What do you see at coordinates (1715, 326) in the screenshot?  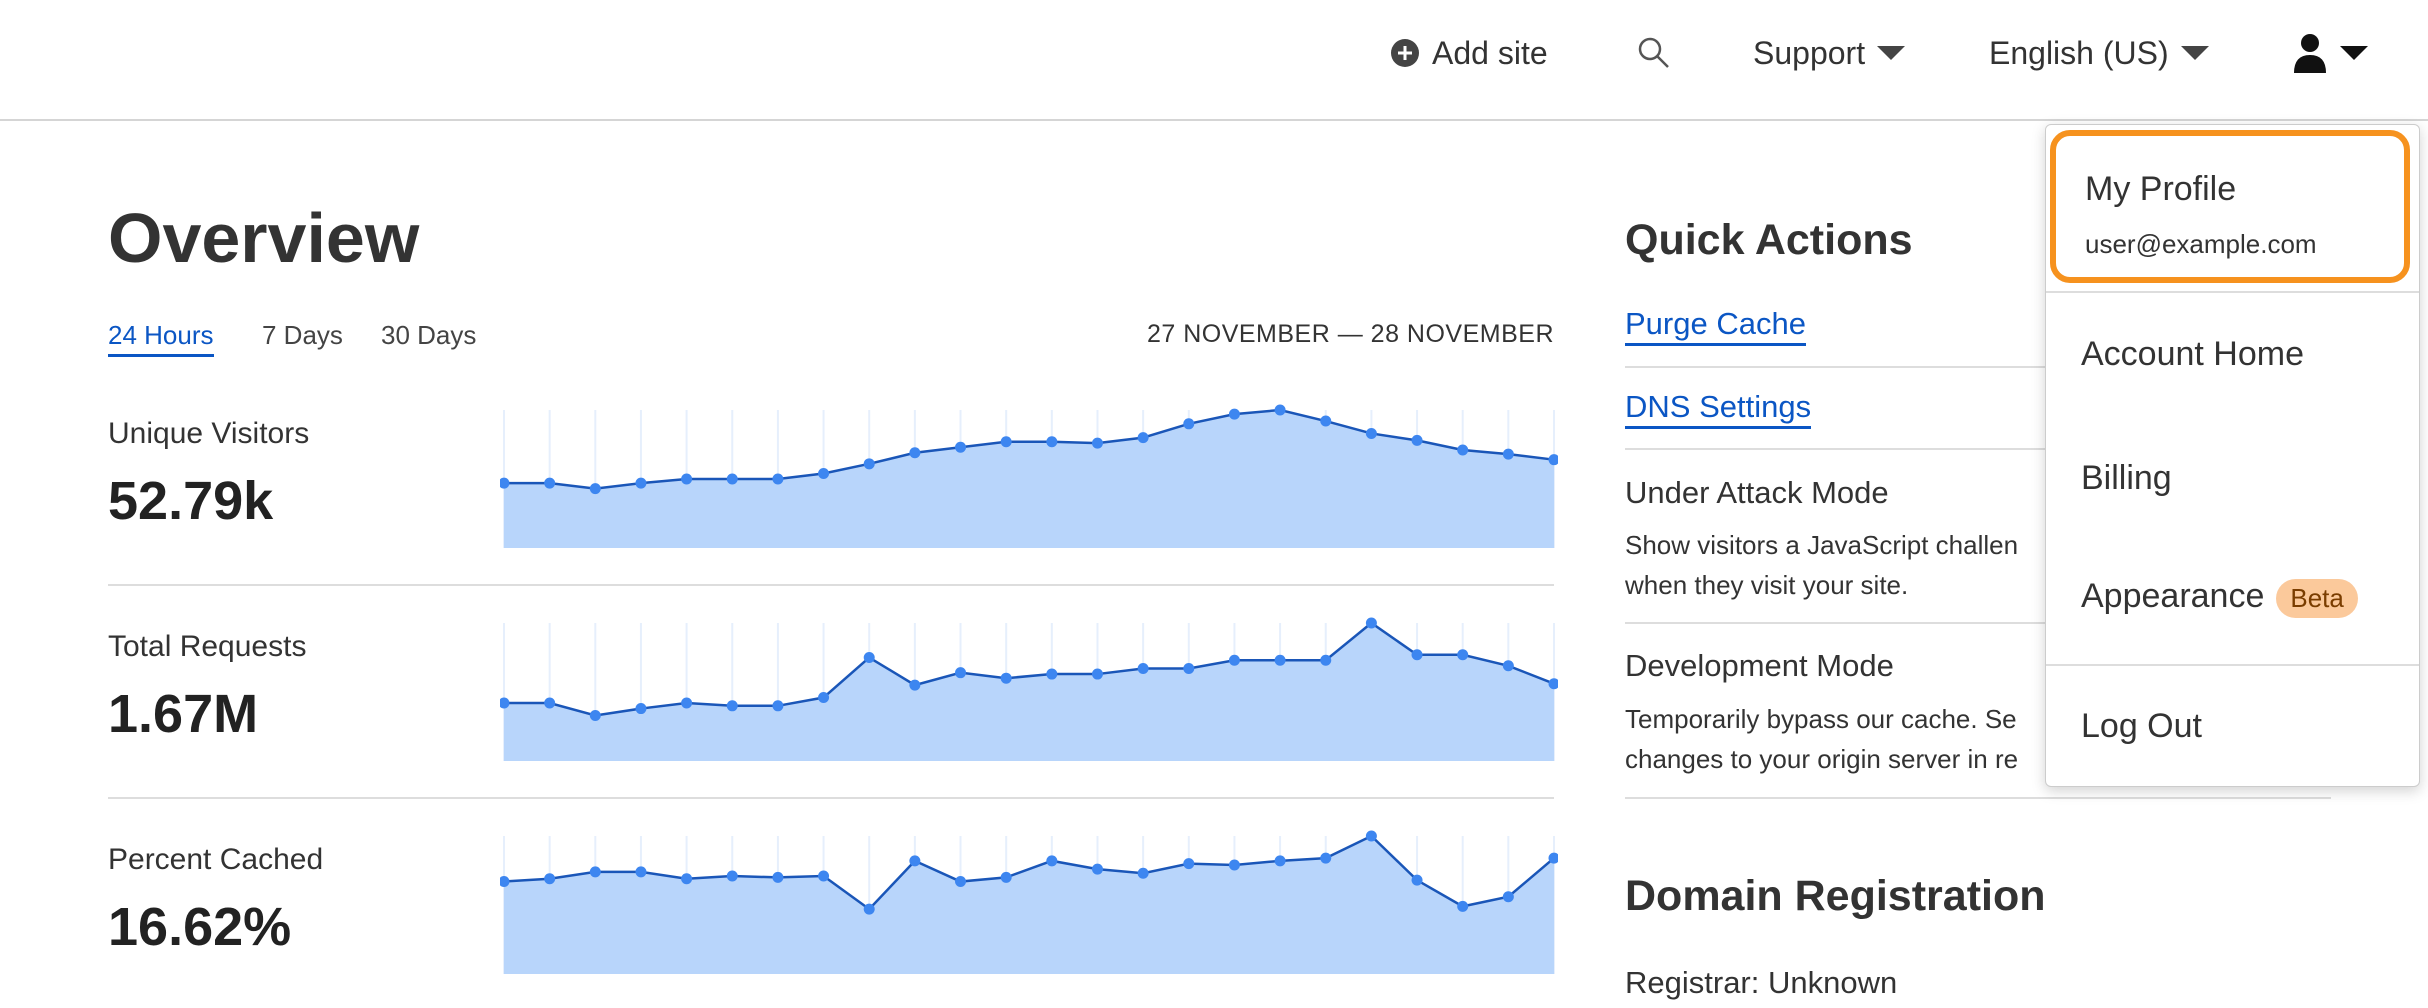 I see `purge-cache-link: Purge Cache` at bounding box center [1715, 326].